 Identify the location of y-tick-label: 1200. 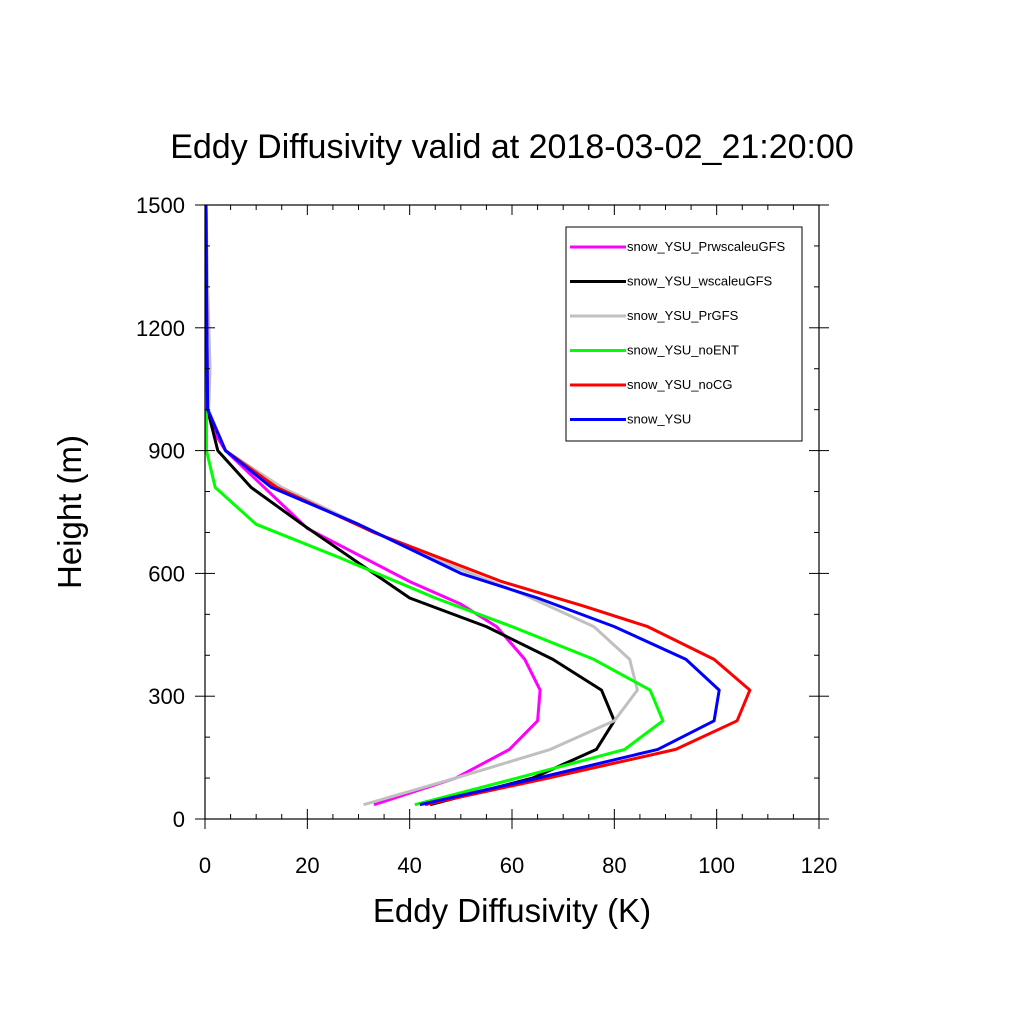
(160, 328).